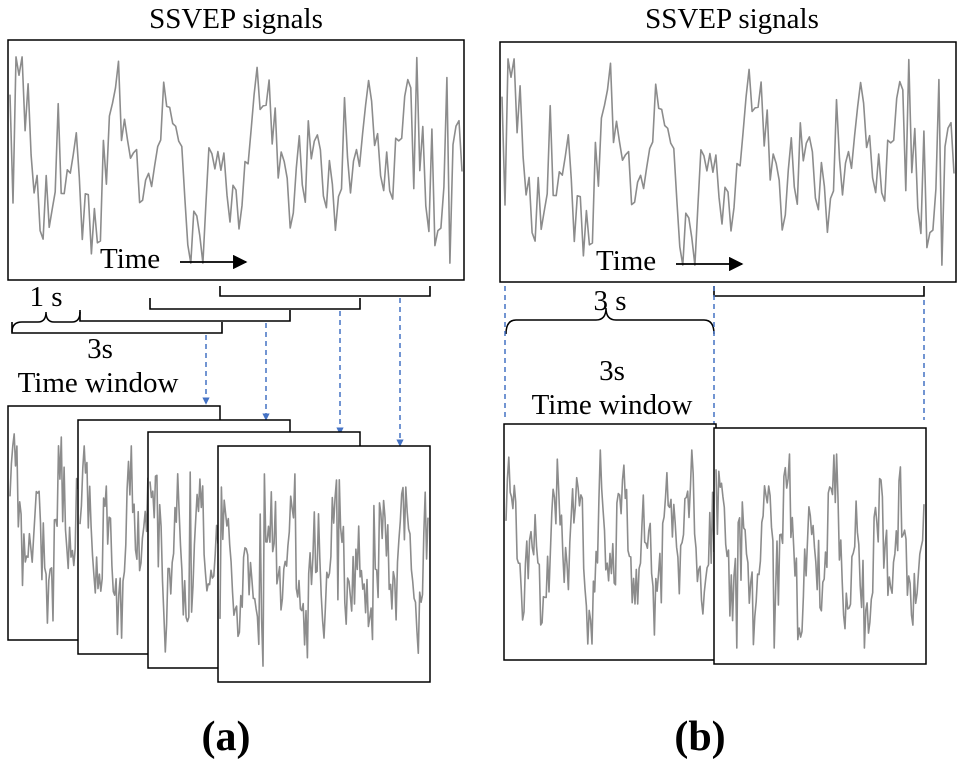 This screenshot has height=759, width=970. Describe the element at coordinates (45, 297) in the screenshot. I see `panel-a-step-label: 1 s` at that location.